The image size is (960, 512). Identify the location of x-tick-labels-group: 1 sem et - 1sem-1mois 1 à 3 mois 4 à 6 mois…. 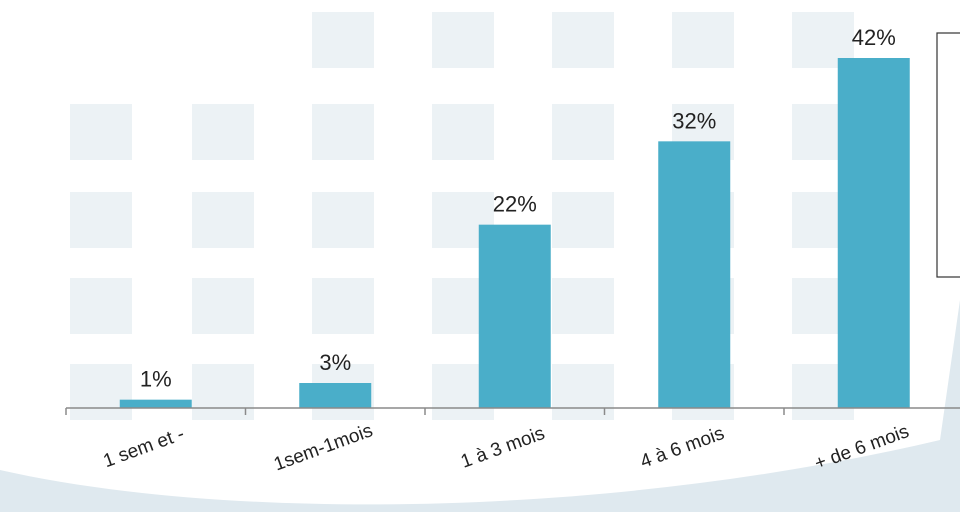
(506, 447).